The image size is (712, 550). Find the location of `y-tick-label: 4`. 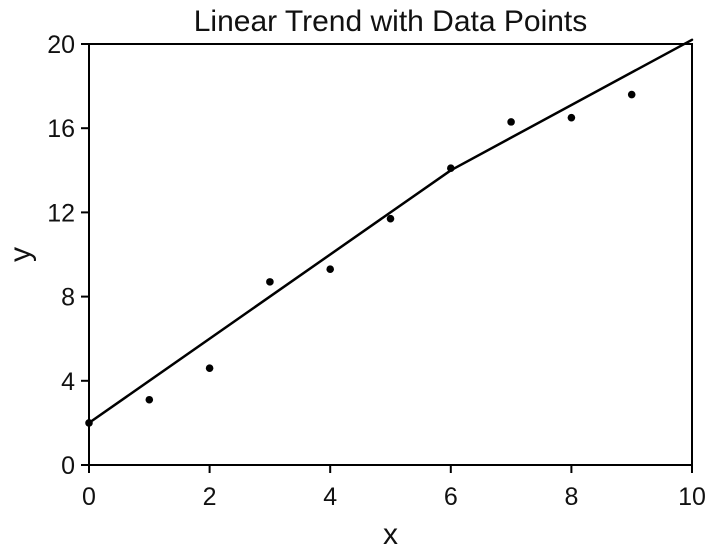

y-tick-label: 4 is located at coordinates (68, 382).